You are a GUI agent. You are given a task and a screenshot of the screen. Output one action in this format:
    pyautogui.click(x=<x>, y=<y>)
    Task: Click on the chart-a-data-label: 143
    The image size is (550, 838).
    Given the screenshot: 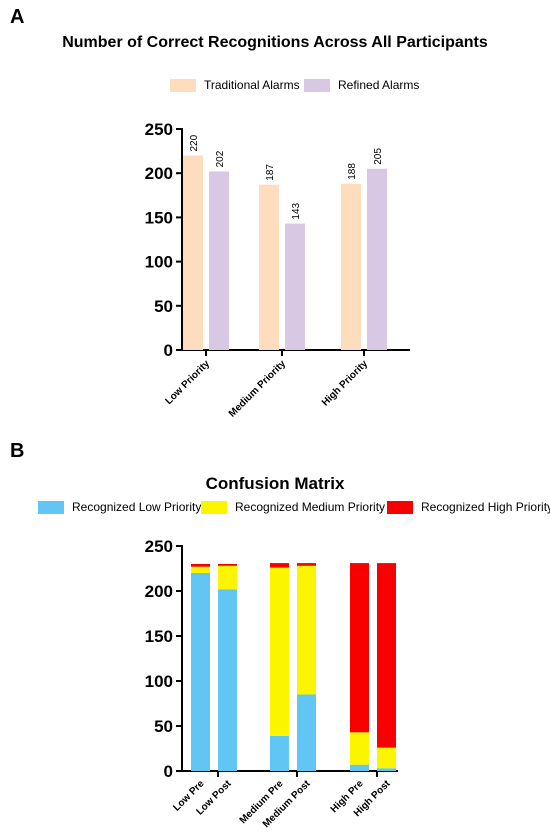 What is the action you would take?
    pyautogui.click(x=296, y=210)
    